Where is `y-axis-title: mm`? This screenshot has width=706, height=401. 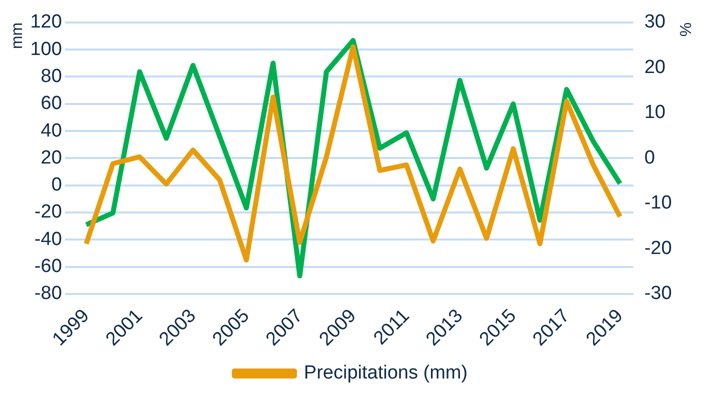 y-axis-title: mm is located at coordinates (17, 36).